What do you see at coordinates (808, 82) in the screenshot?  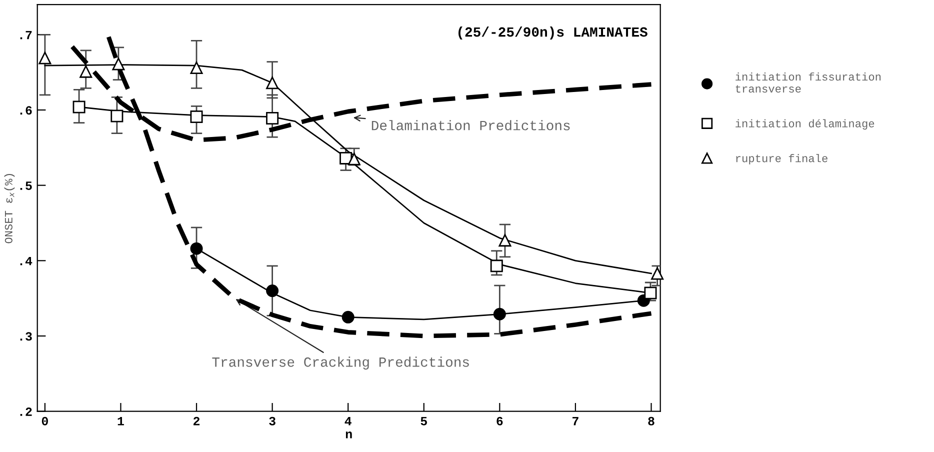 I see `legend-label: initiation fissuration transverse` at bounding box center [808, 82].